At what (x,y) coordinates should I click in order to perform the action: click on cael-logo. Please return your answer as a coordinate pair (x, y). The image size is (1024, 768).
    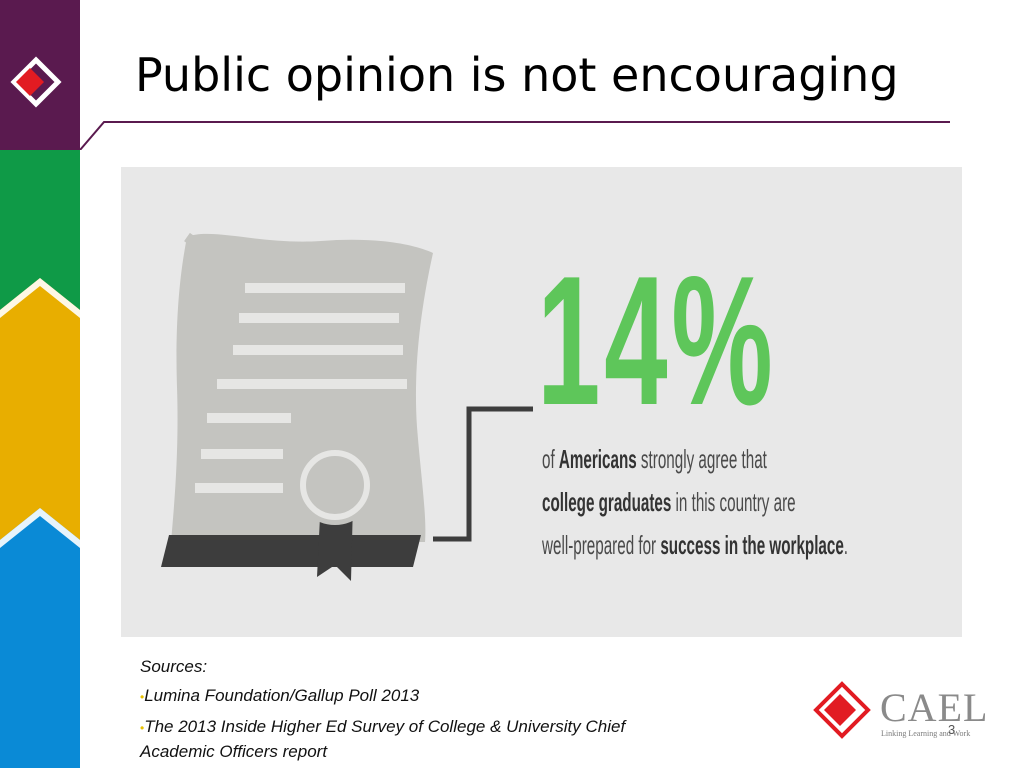
    Looking at the image, I should click on (842, 710).